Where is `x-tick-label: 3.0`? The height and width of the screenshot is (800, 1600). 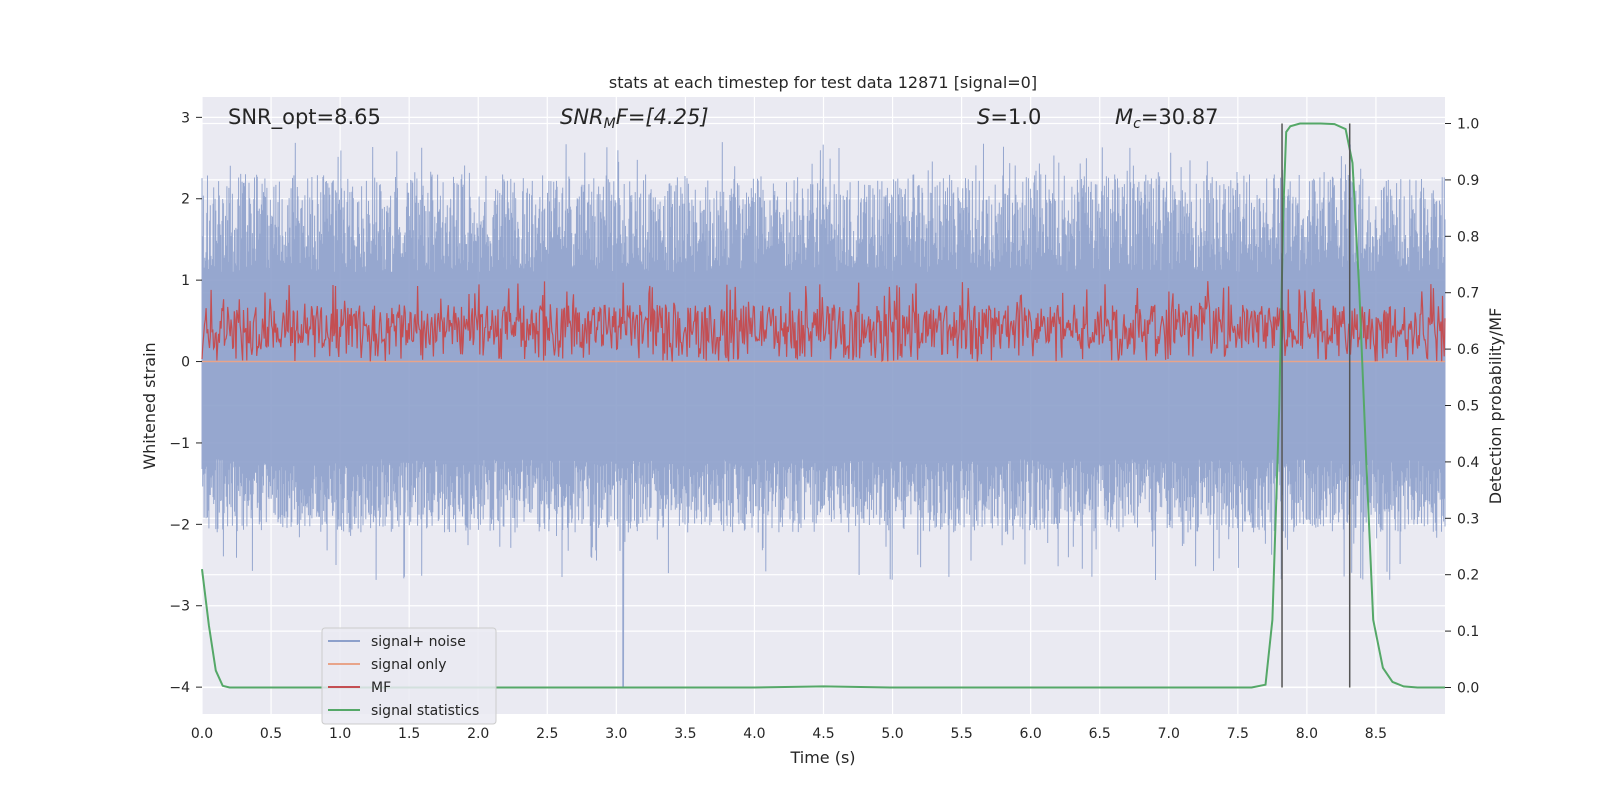
x-tick-label: 3.0 is located at coordinates (616, 734).